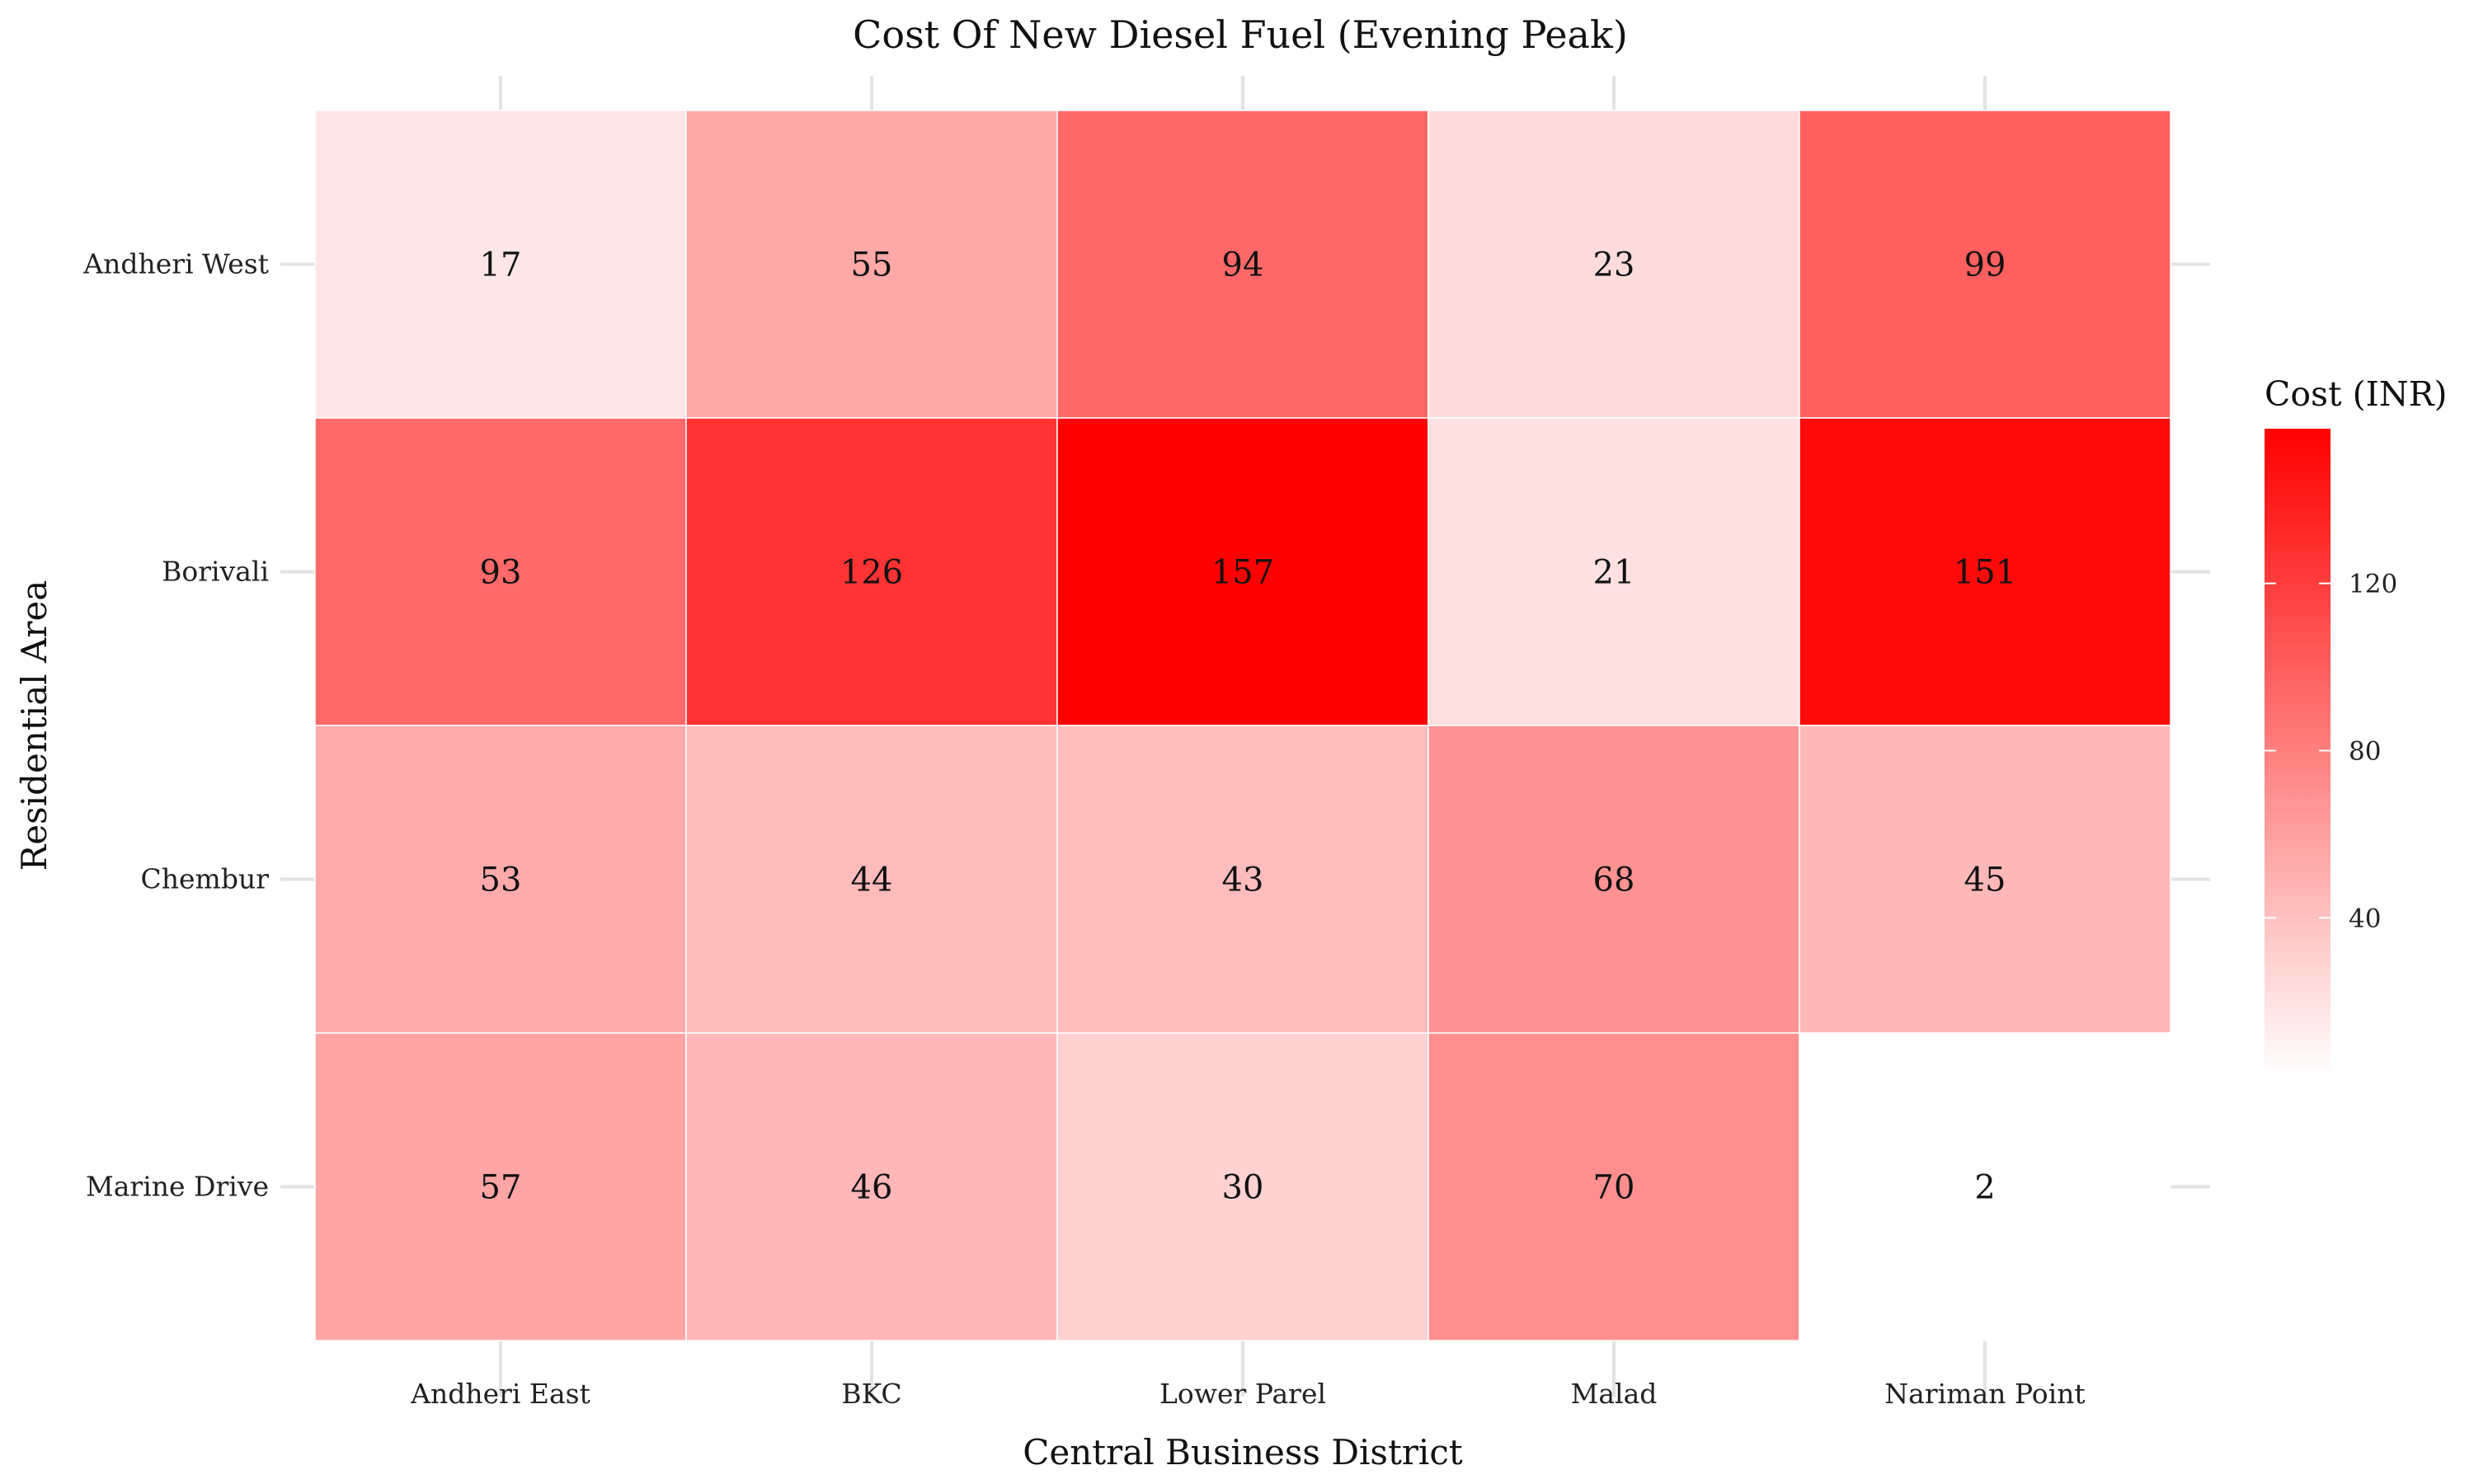 This screenshot has height=1484, width=2474. I want to click on cell-value-label: 2, so click(1984, 1188).